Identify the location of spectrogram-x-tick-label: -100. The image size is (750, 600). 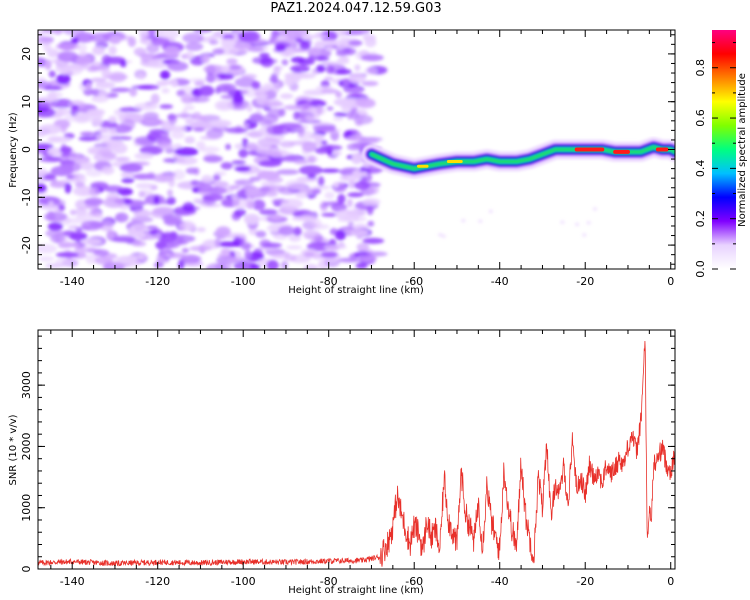
(243, 281).